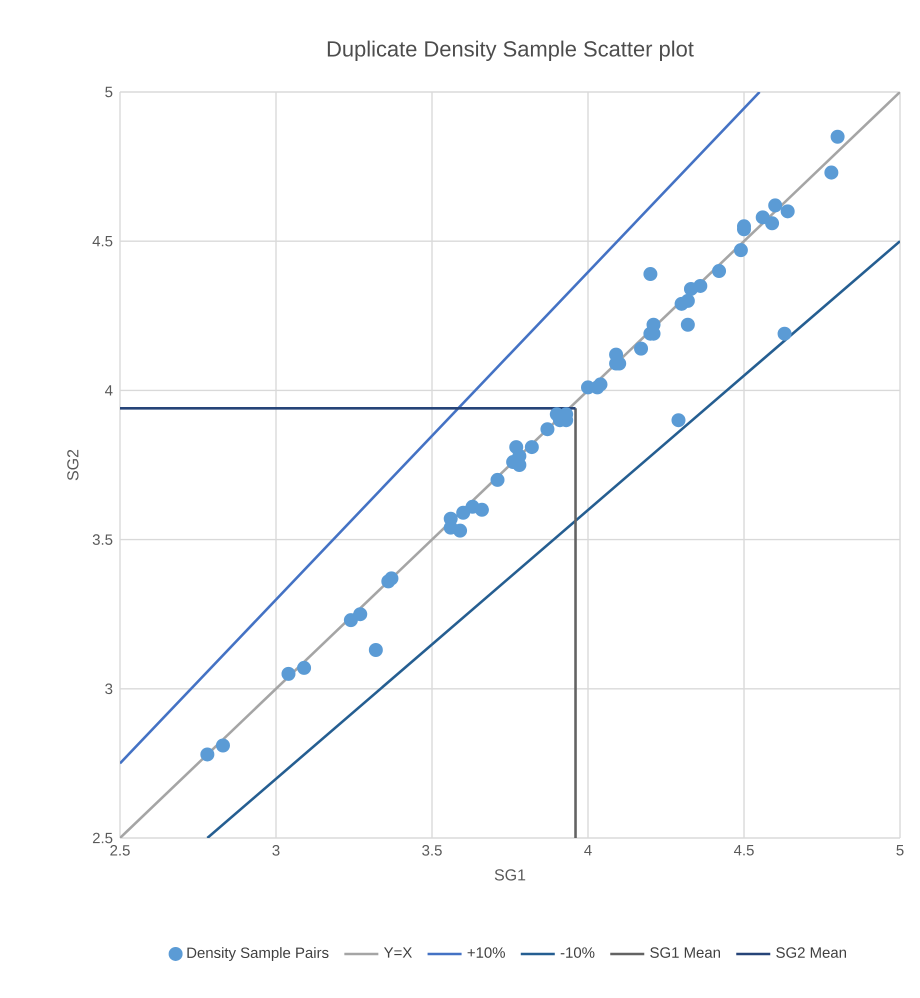  Describe the element at coordinates (102, 539) in the screenshot. I see `y-tick-label: 3.5` at that location.